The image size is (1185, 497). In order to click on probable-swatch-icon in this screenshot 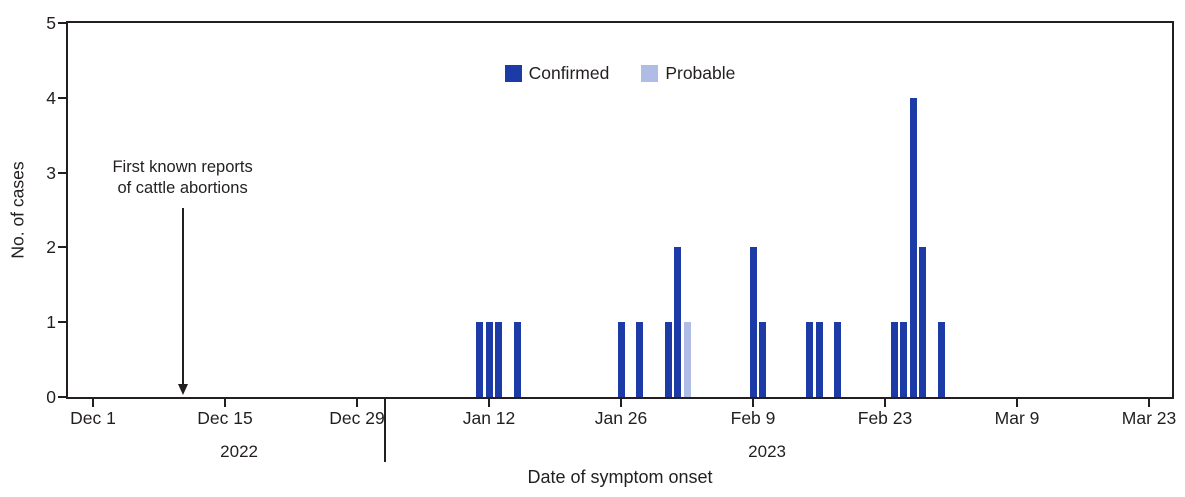, I will do `click(650, 73)`.